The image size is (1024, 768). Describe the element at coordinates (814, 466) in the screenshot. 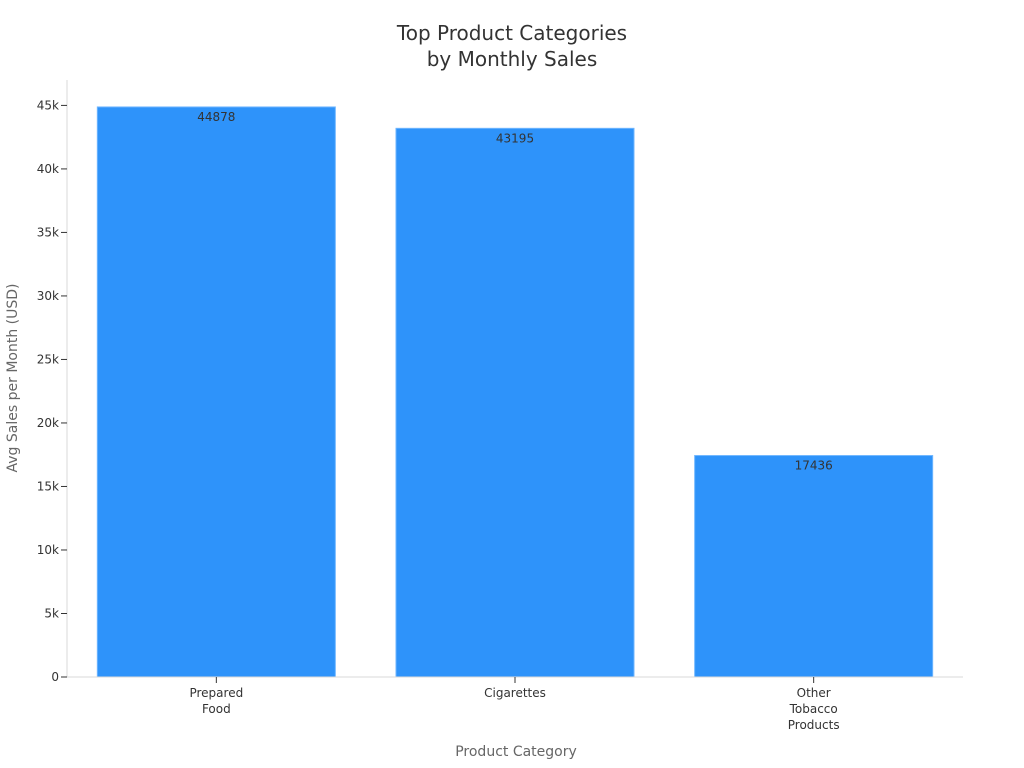

I see `bar-value-label-3: 17436` at that location.